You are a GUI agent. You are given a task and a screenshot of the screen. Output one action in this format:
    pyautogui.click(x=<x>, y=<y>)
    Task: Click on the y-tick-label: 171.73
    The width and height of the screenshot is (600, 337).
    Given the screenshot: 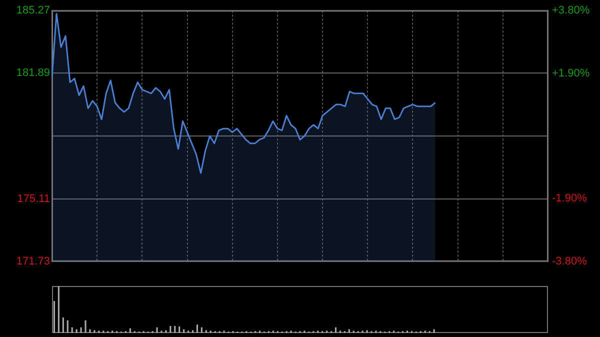 What is the action you would take?
    pyautogui.click(x=33, y=261)
    